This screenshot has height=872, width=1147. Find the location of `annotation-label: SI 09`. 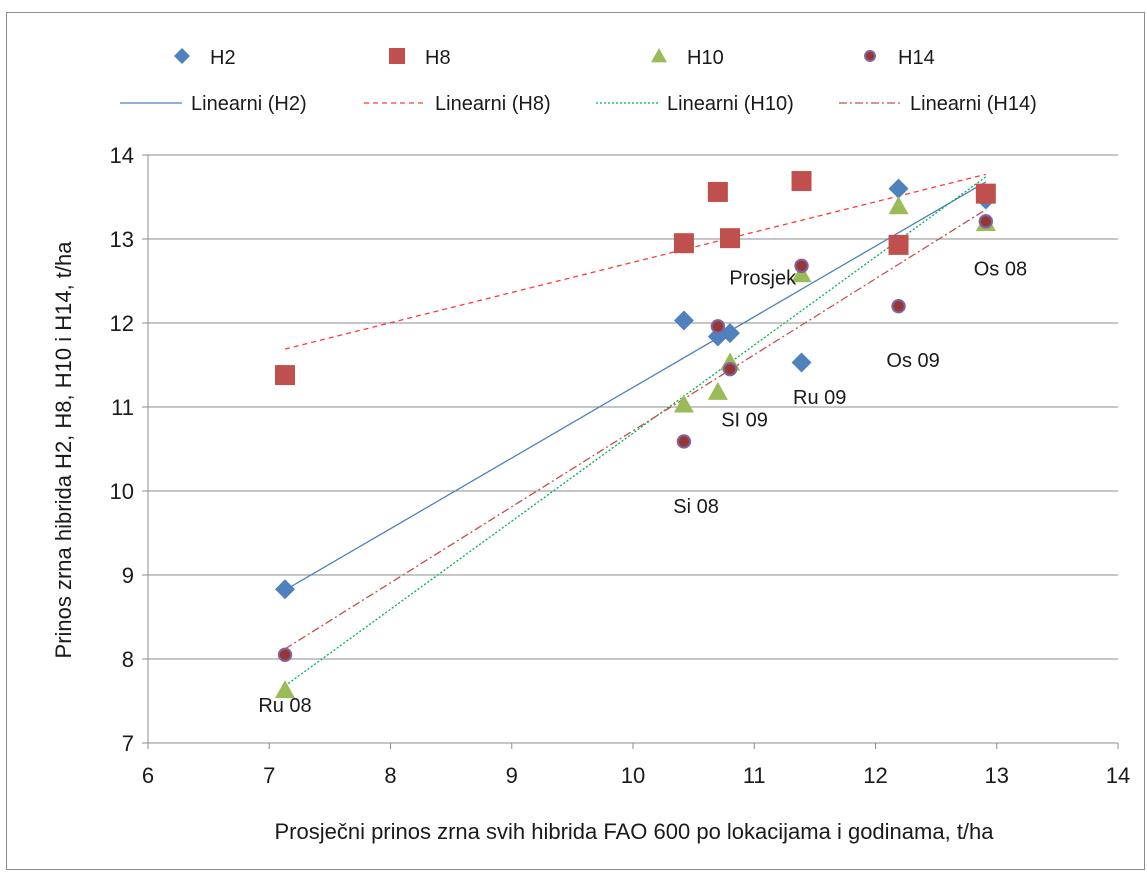

annotation-label: SI 09 is located at coordinates (744, 421).